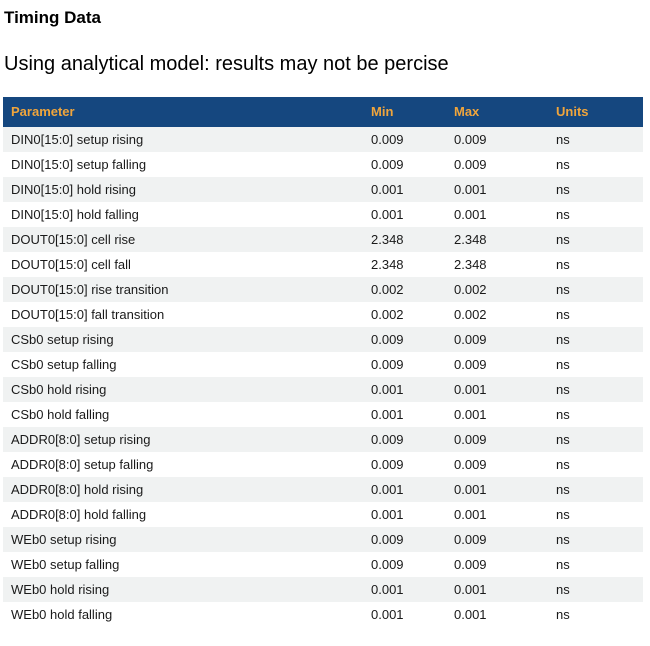  What do you see at coordinates (323, 539) in the screenshot?
I see `table-row: WEb0 setup rising 0.009 0.009 ns` at bounding box center [323, 539].